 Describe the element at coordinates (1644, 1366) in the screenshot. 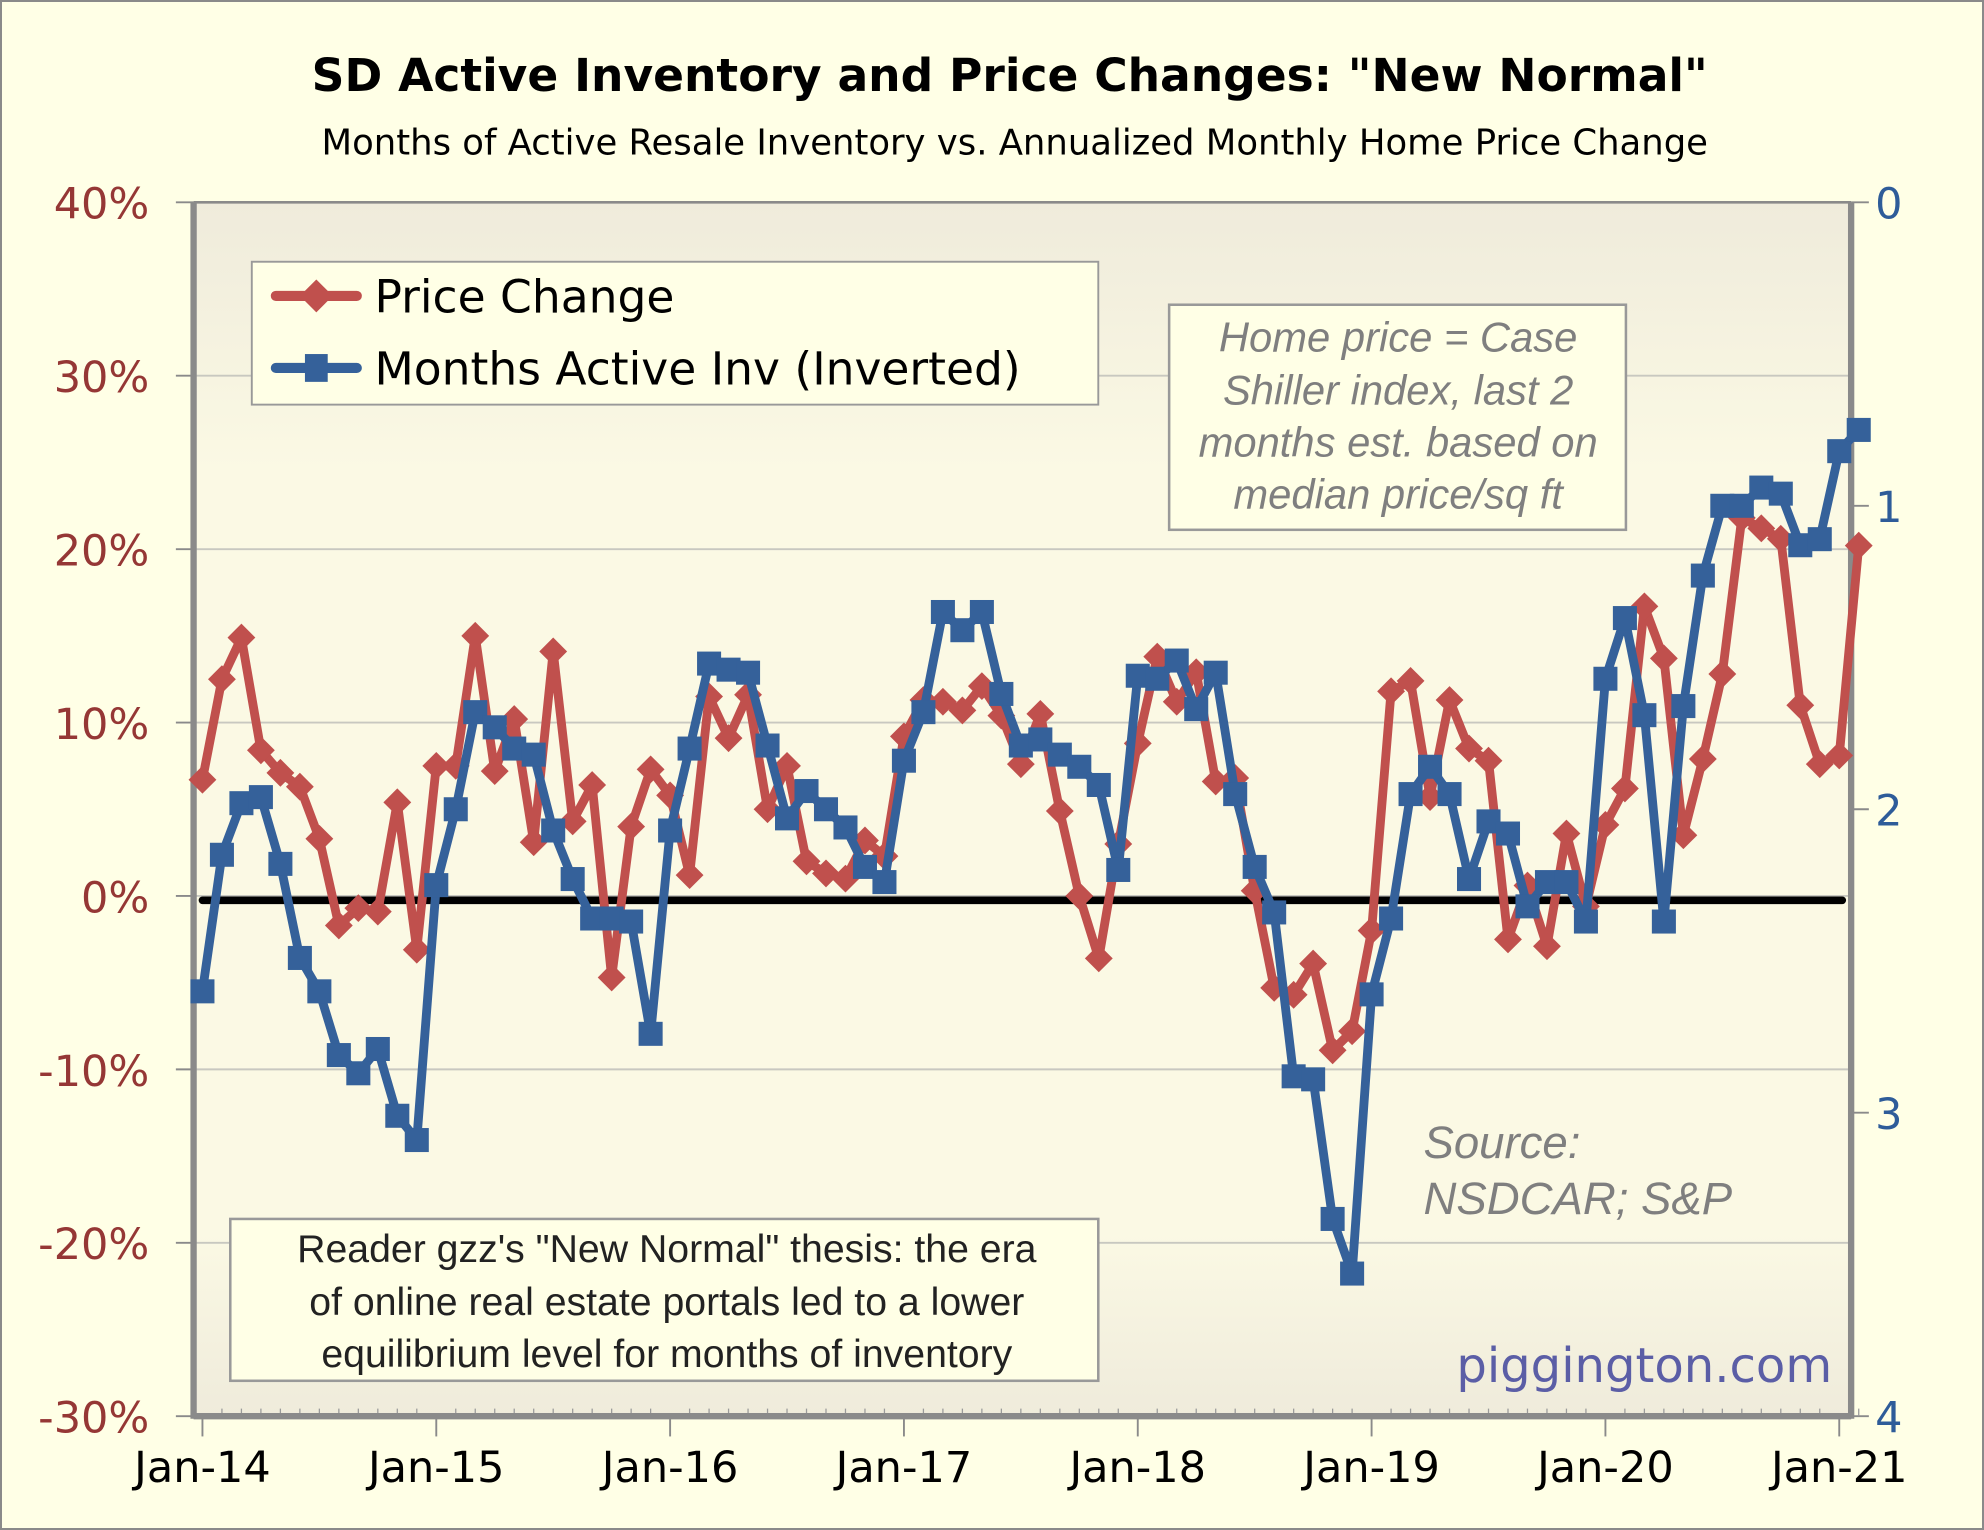

I see `brand-watermark: piggington.com` at that location.